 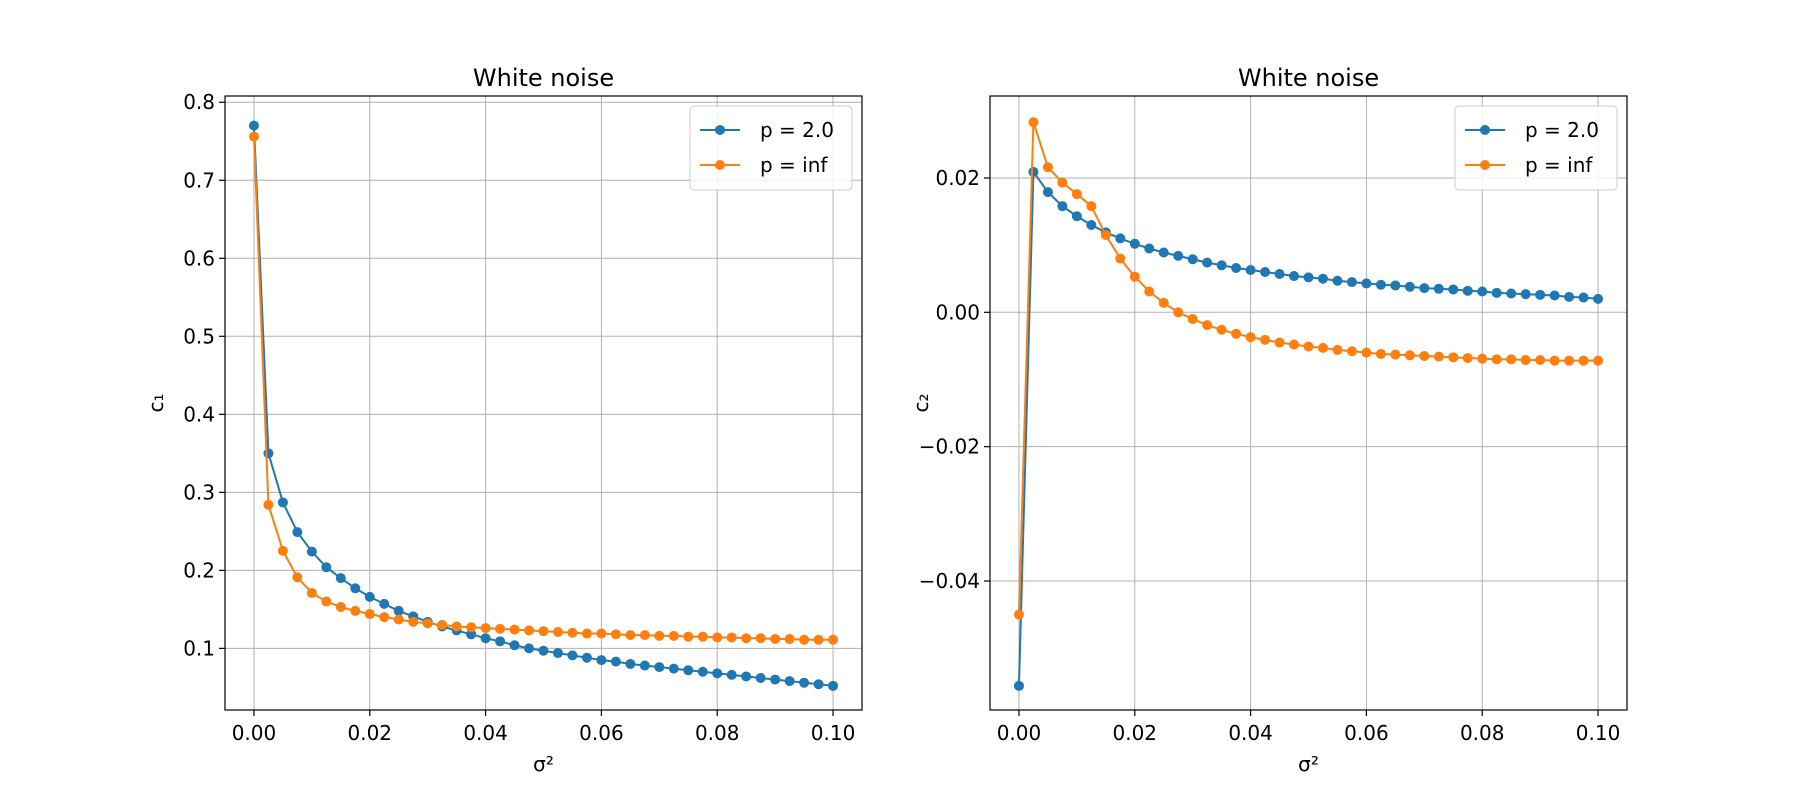 I want to click on y-tick-label: 0.5, so click(x=199, y=336).